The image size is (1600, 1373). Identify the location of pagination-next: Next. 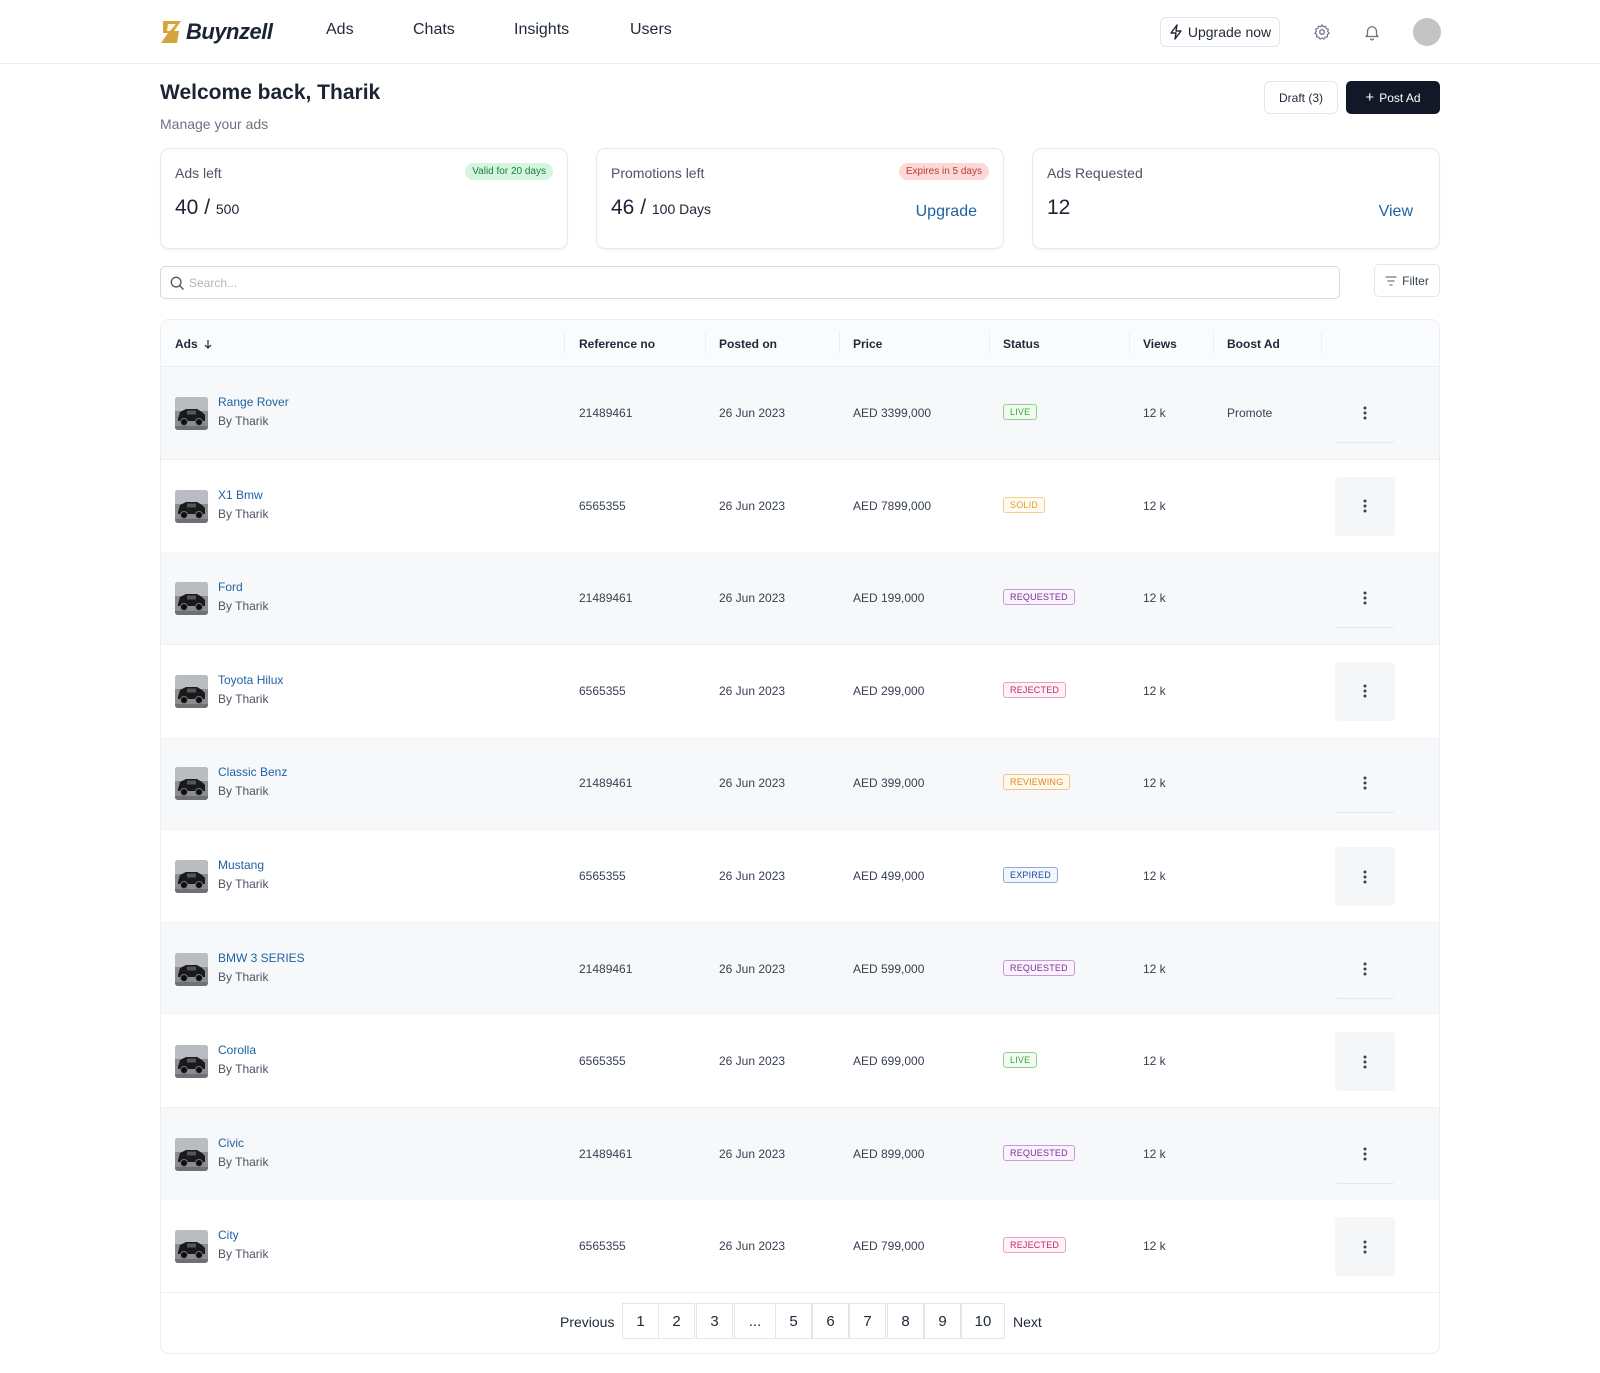
(1027, 1322).